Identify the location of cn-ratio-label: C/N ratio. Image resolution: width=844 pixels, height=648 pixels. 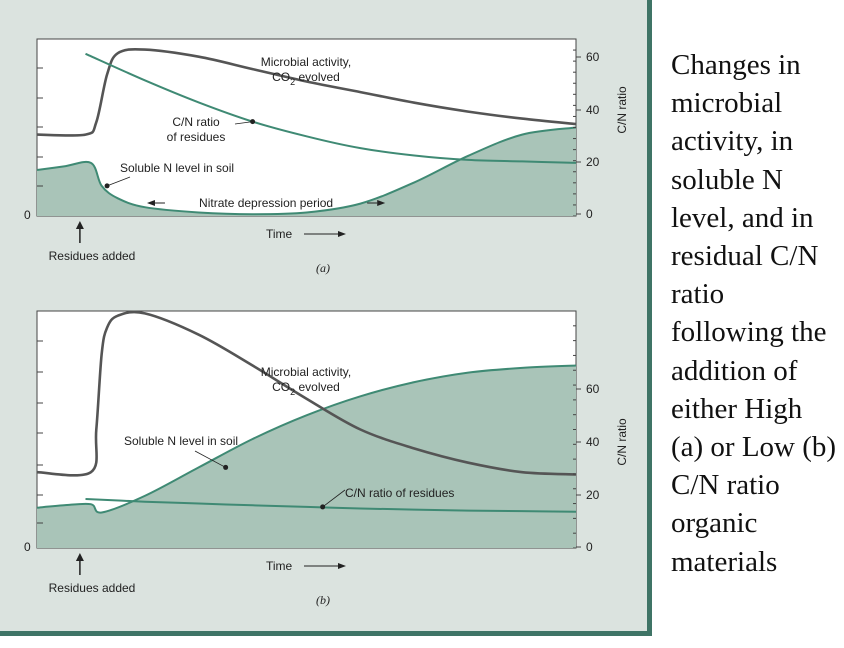
(196, 122).